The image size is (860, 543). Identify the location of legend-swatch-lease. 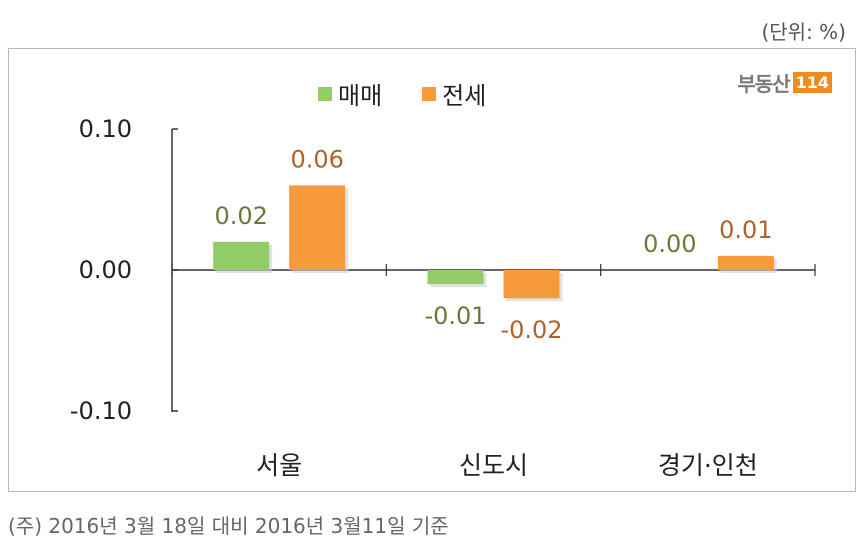
(429, 93).